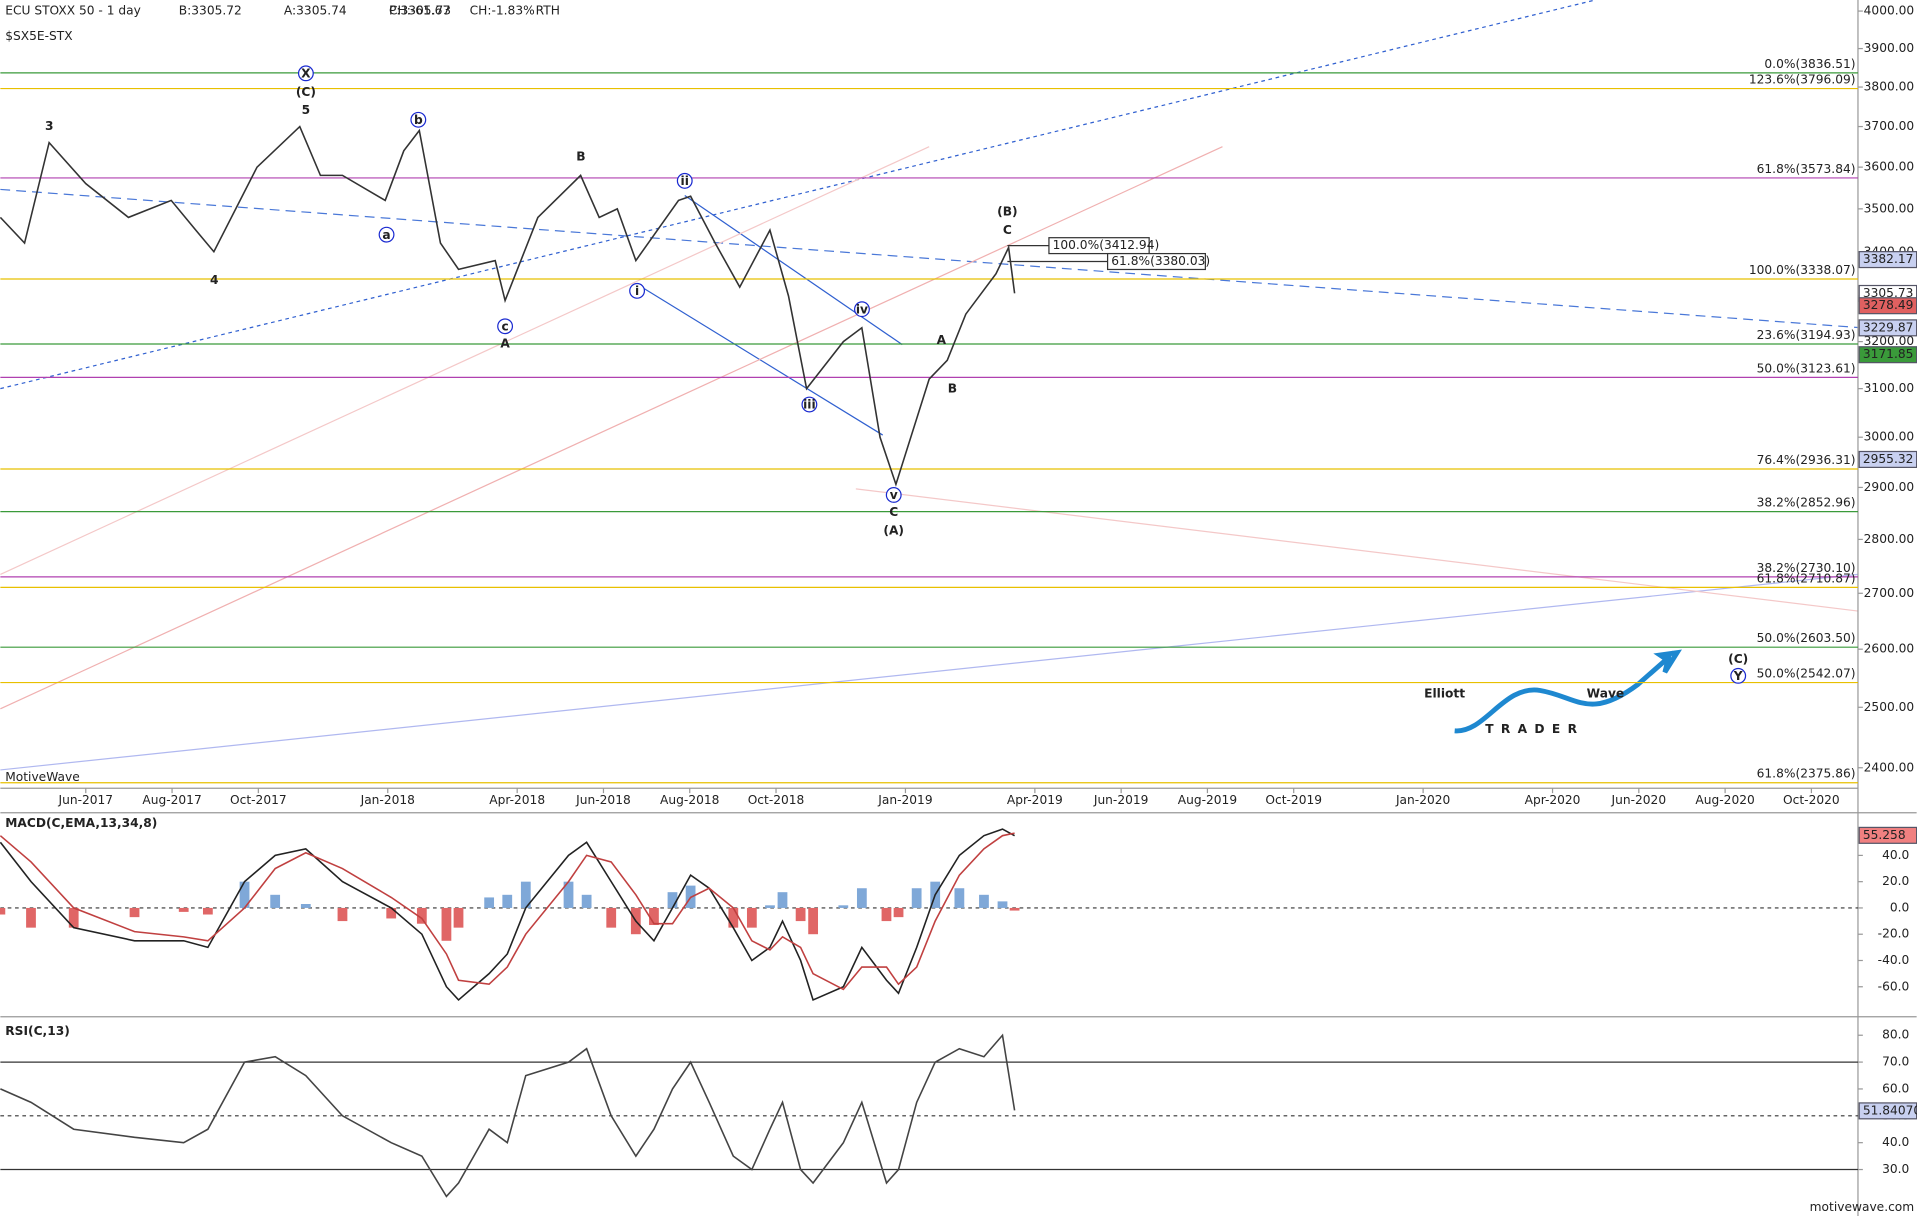 The width and height of the screenshot is (1917, 1216). I want to click on y-tick-label: 0.0, so click(1899, 907).